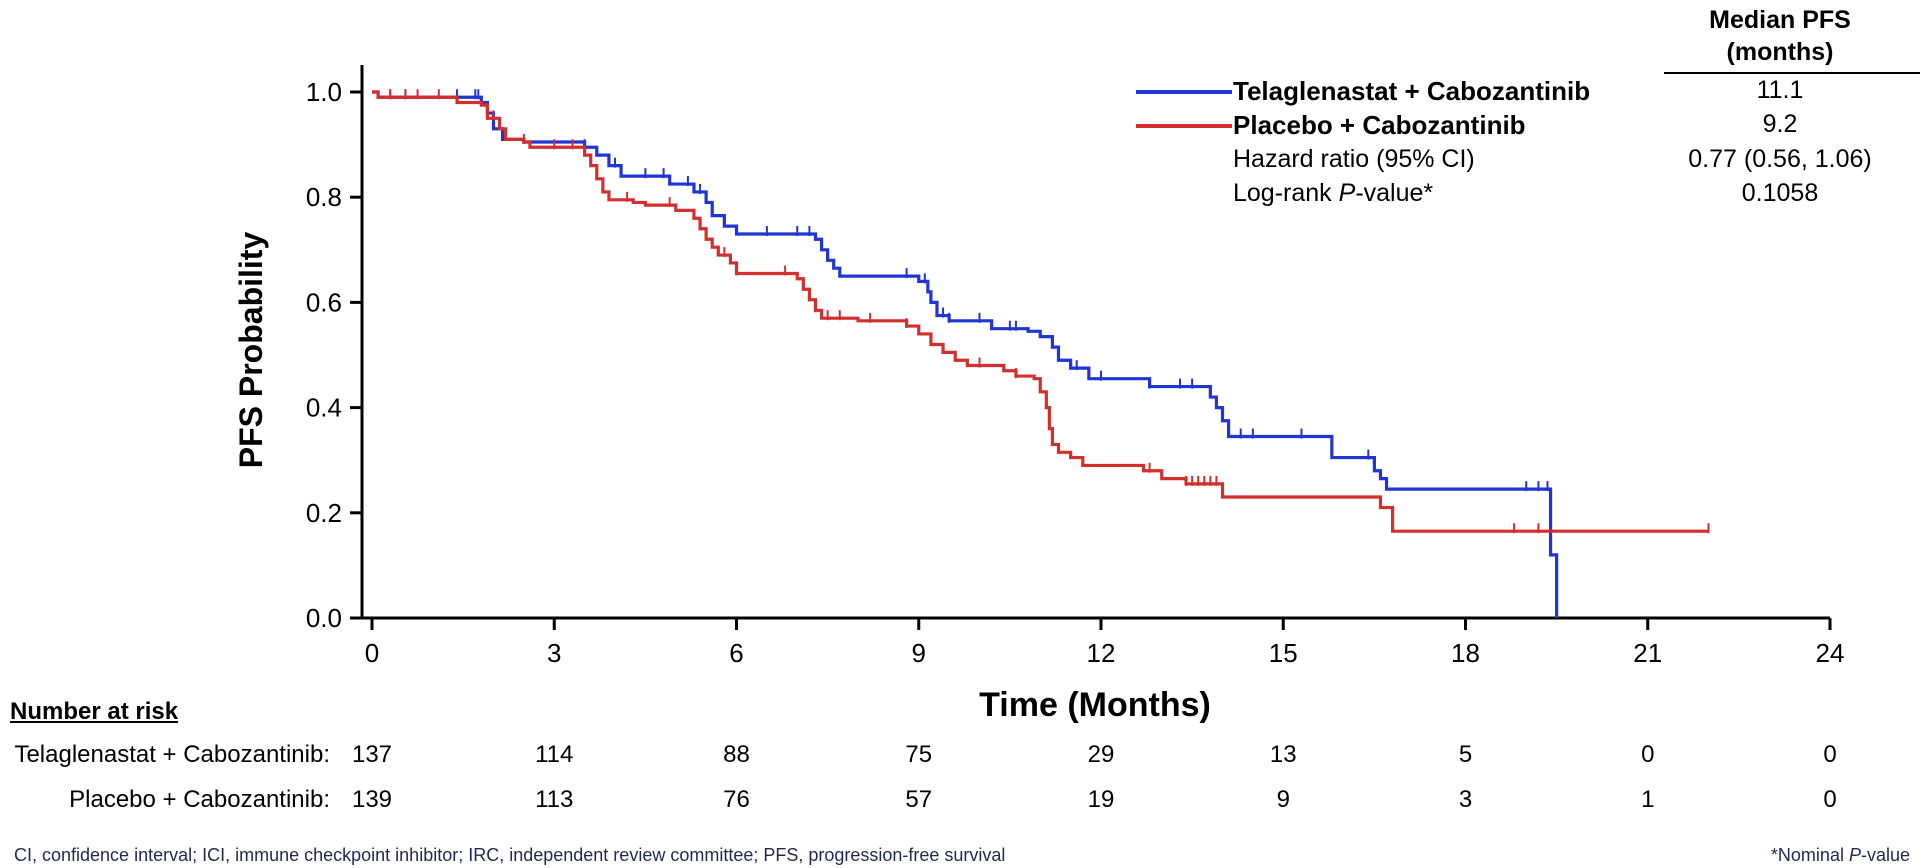 Image resolution: width=1924 pixels, height=868 pixels. What do you see at coordinates (372, 754) in the screenshot?
I see `risk-count: 137` at bounding box center [372, 754].